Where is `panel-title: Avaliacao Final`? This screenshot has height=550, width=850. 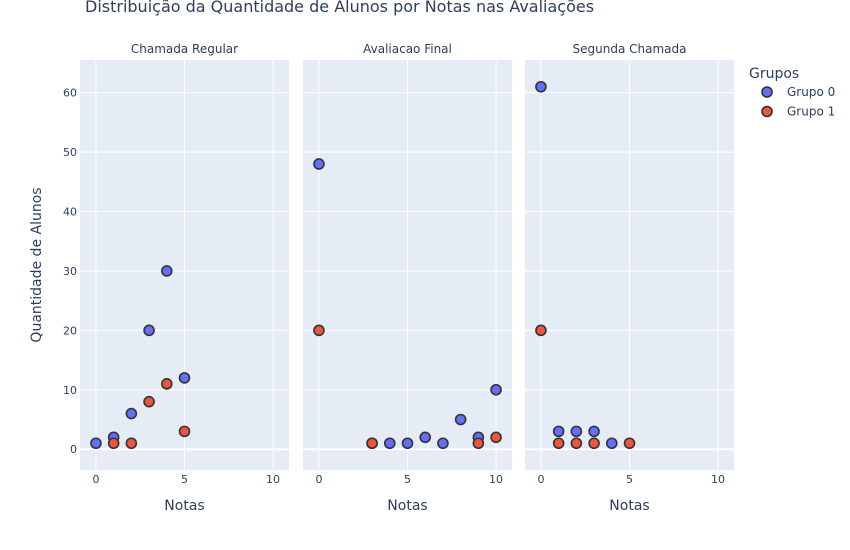
panel-title: Avaliacao Final is located at coordinates (407, 49).